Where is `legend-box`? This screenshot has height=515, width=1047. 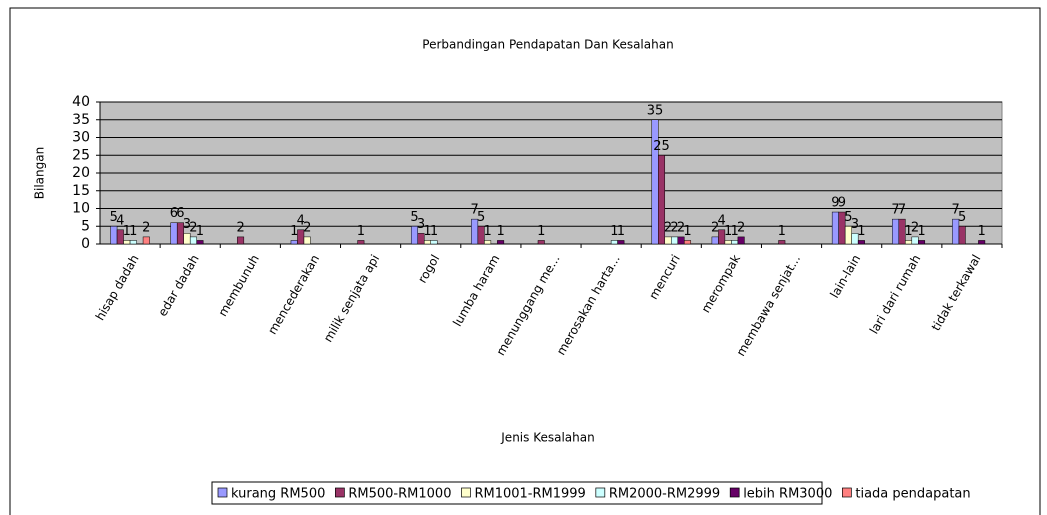
legend-box is located at coordinates (517, 493).